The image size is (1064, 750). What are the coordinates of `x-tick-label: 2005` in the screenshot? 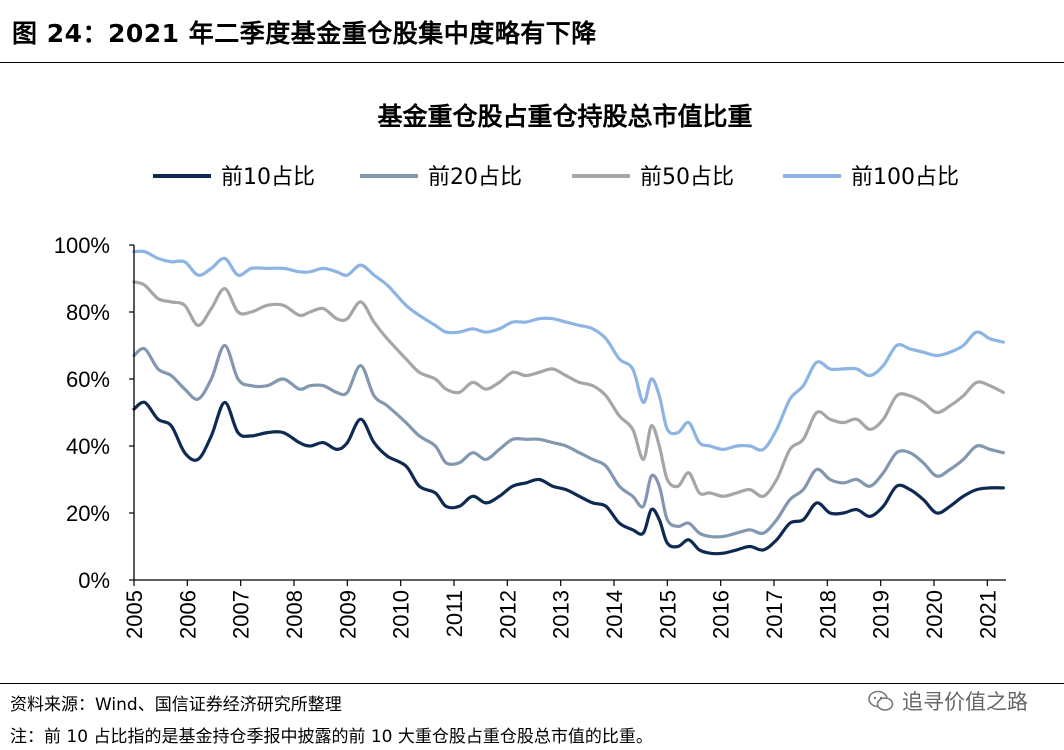 It's located at (134, 614).